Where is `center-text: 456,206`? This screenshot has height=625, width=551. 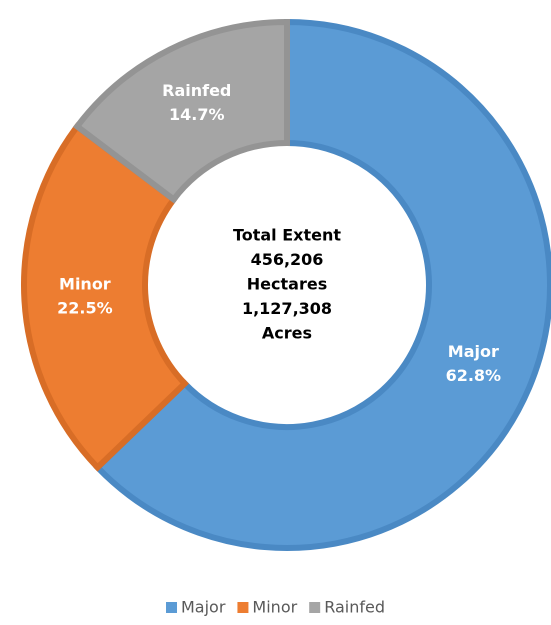
center-text: 456,206 is located at coordinates (287, 259).